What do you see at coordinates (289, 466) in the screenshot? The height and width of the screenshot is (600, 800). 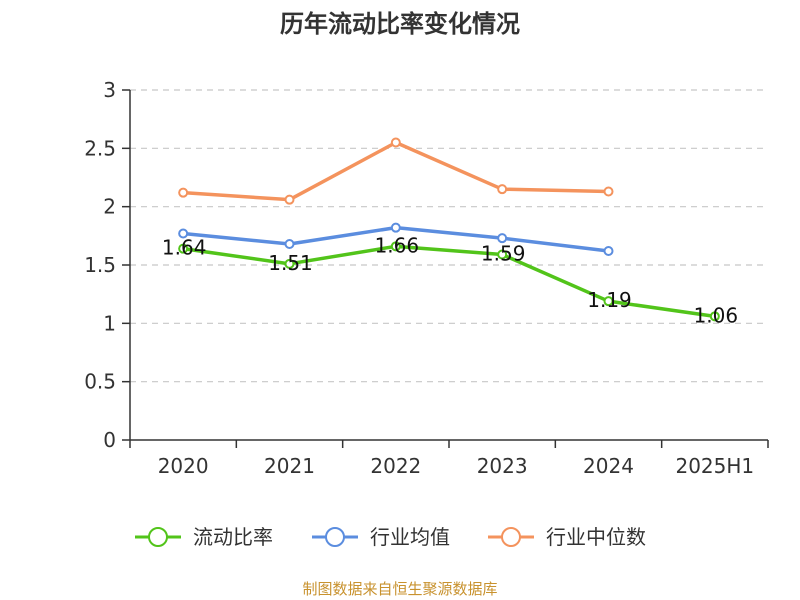 I see `x-tick-label: 2021` at bounding box center [289, 466].